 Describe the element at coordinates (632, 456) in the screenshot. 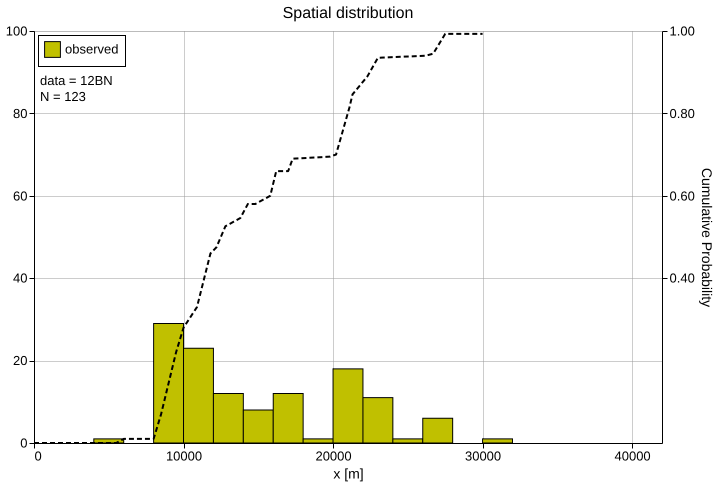

I see `x-tick-label: 40000` at that location.